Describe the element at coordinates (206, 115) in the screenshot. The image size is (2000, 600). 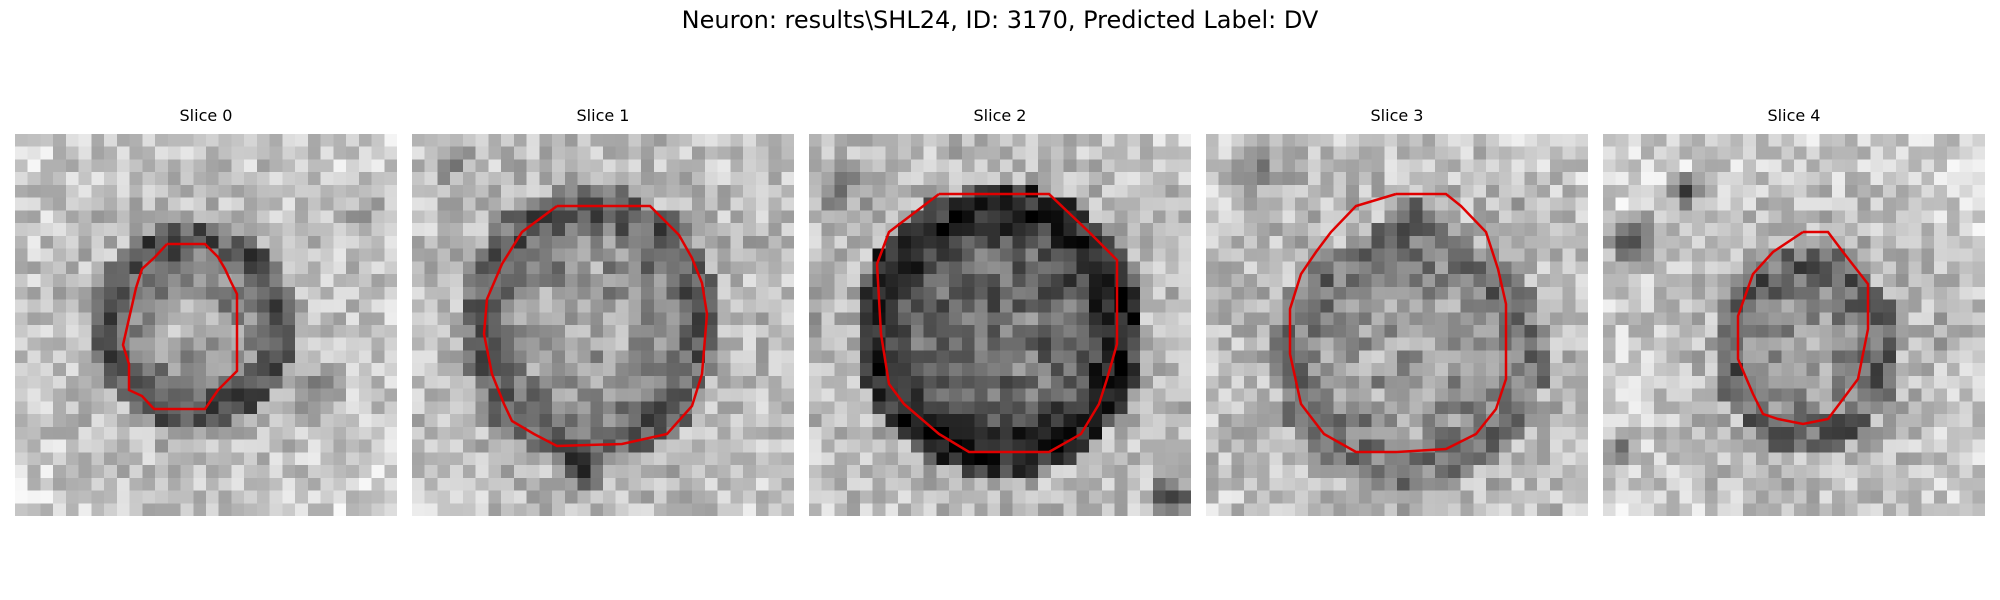
I see `slice-title-0: Slice 0` at that location.